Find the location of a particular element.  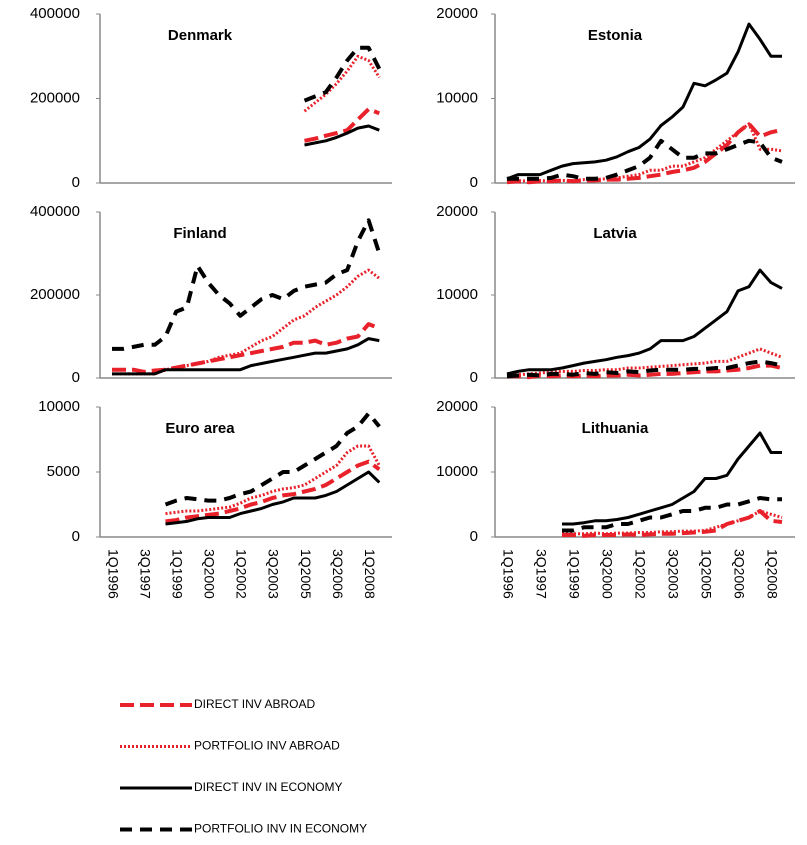

chart-title: Finland is located at coordinates (199, 233).